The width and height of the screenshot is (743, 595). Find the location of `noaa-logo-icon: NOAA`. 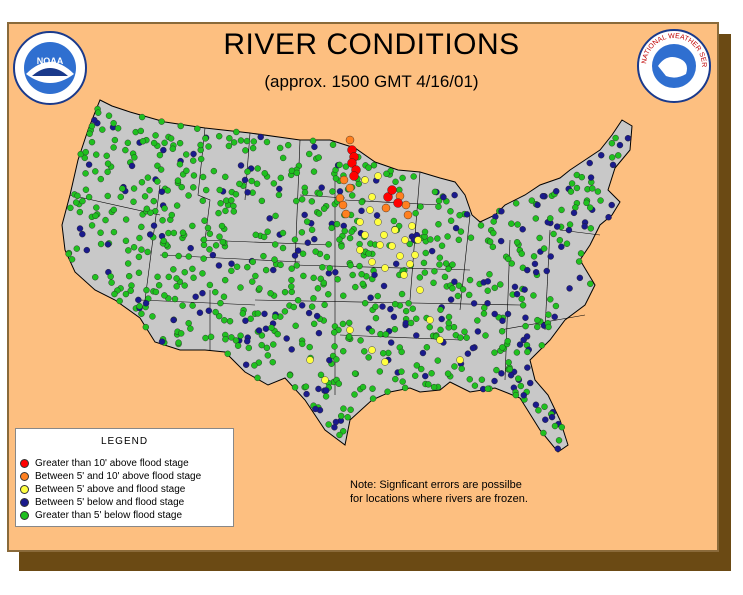

noaa-logo-icon: NOAA is located at coordinates (50, 68).